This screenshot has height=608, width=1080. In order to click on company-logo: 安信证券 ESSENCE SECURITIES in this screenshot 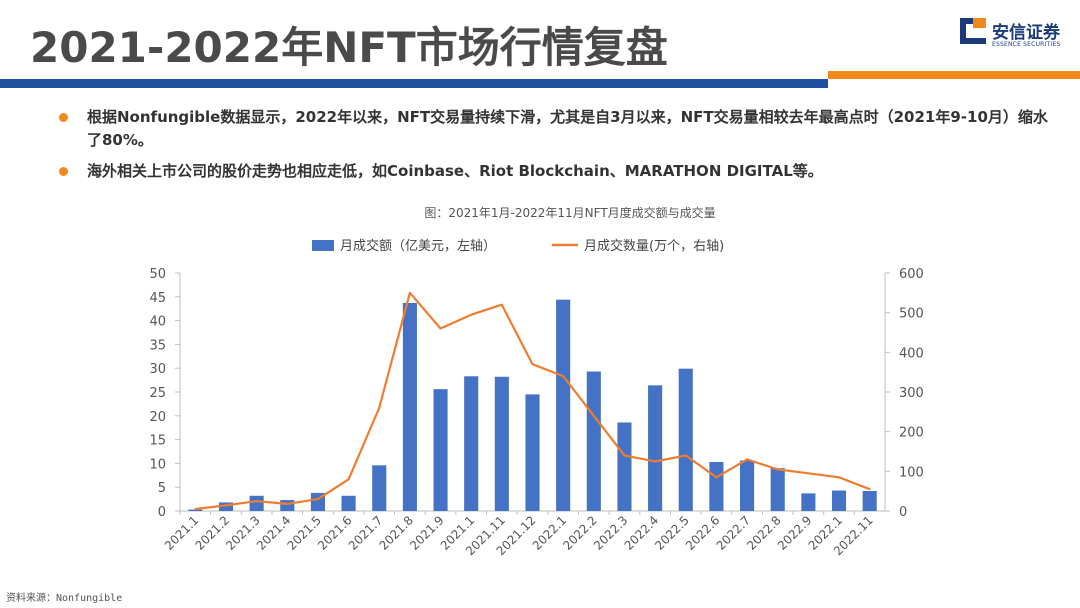, I will do `click(1015, 36)`.